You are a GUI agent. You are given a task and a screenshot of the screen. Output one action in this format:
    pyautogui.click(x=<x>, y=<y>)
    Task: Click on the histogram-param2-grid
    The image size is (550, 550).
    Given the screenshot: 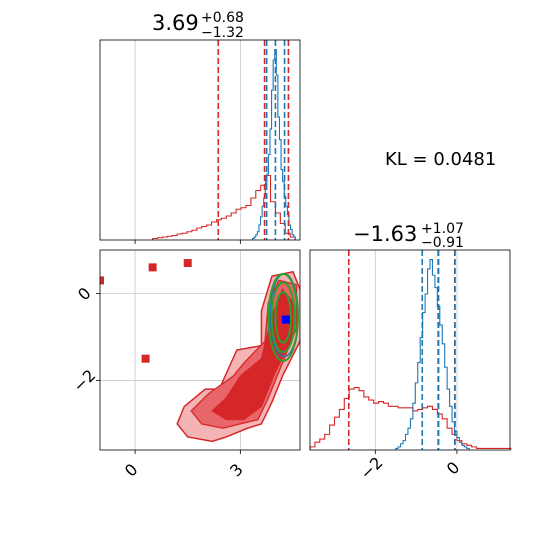 What is the action you would take?
    pyautogui.click(x=416, y=350)
    